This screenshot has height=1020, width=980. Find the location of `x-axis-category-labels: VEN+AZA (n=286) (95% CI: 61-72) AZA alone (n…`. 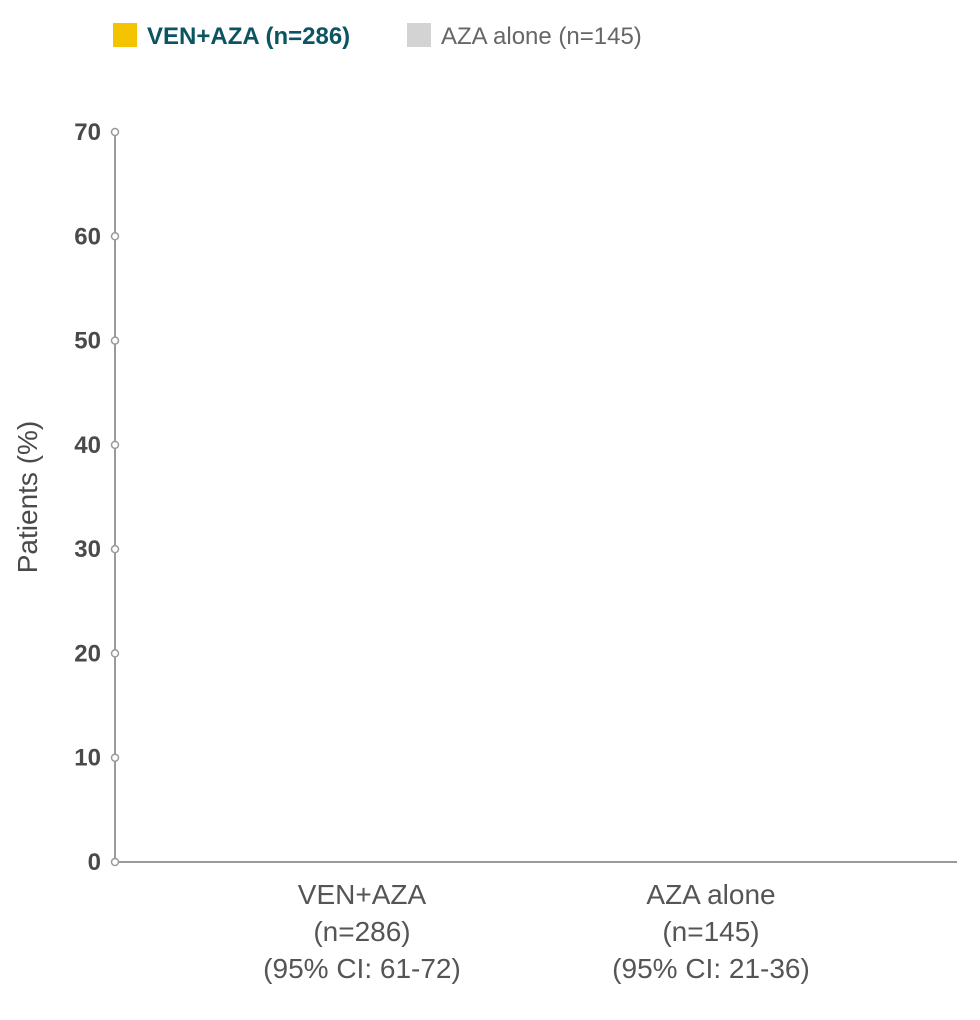

x-axis-category-labels: VEN+AZA (n=286) (95% CI: 61-72) AZA alone (n… is located at coordinates (536, 931).